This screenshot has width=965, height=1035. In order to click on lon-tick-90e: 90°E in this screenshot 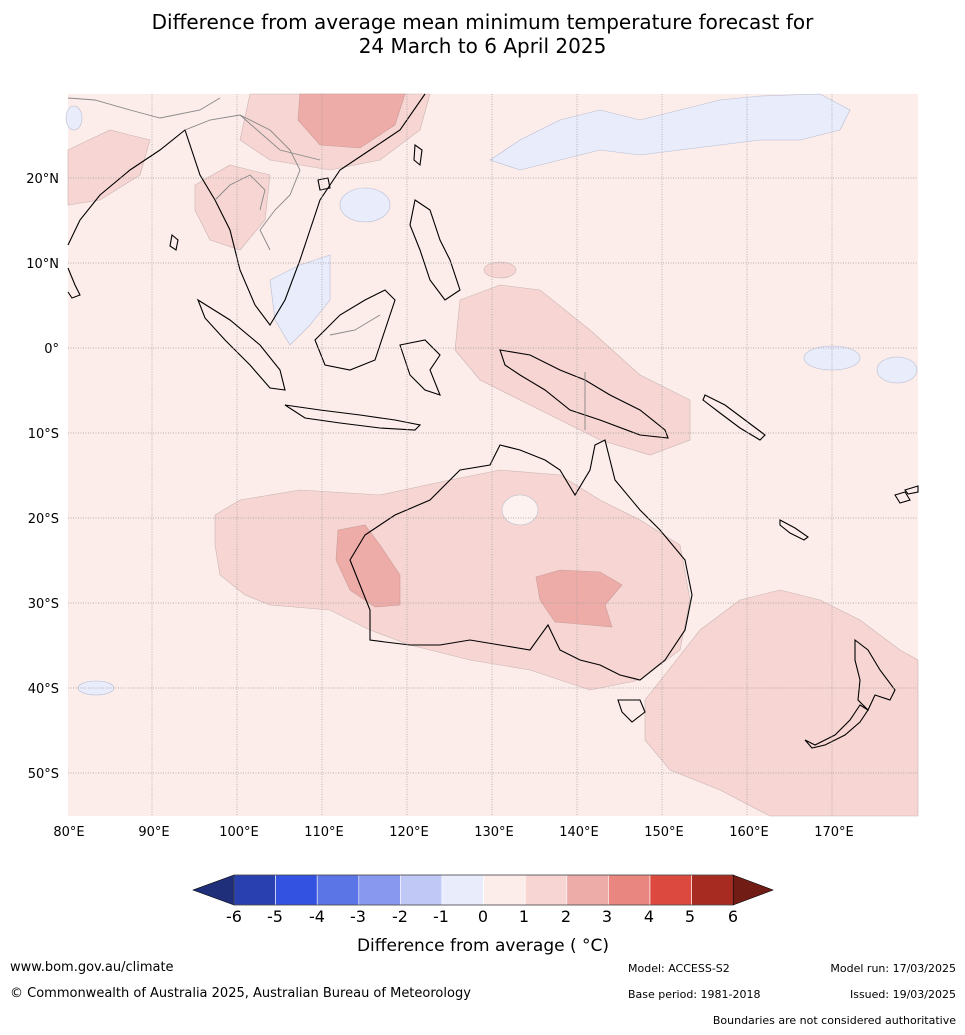, I will do `click(153, 832)`.